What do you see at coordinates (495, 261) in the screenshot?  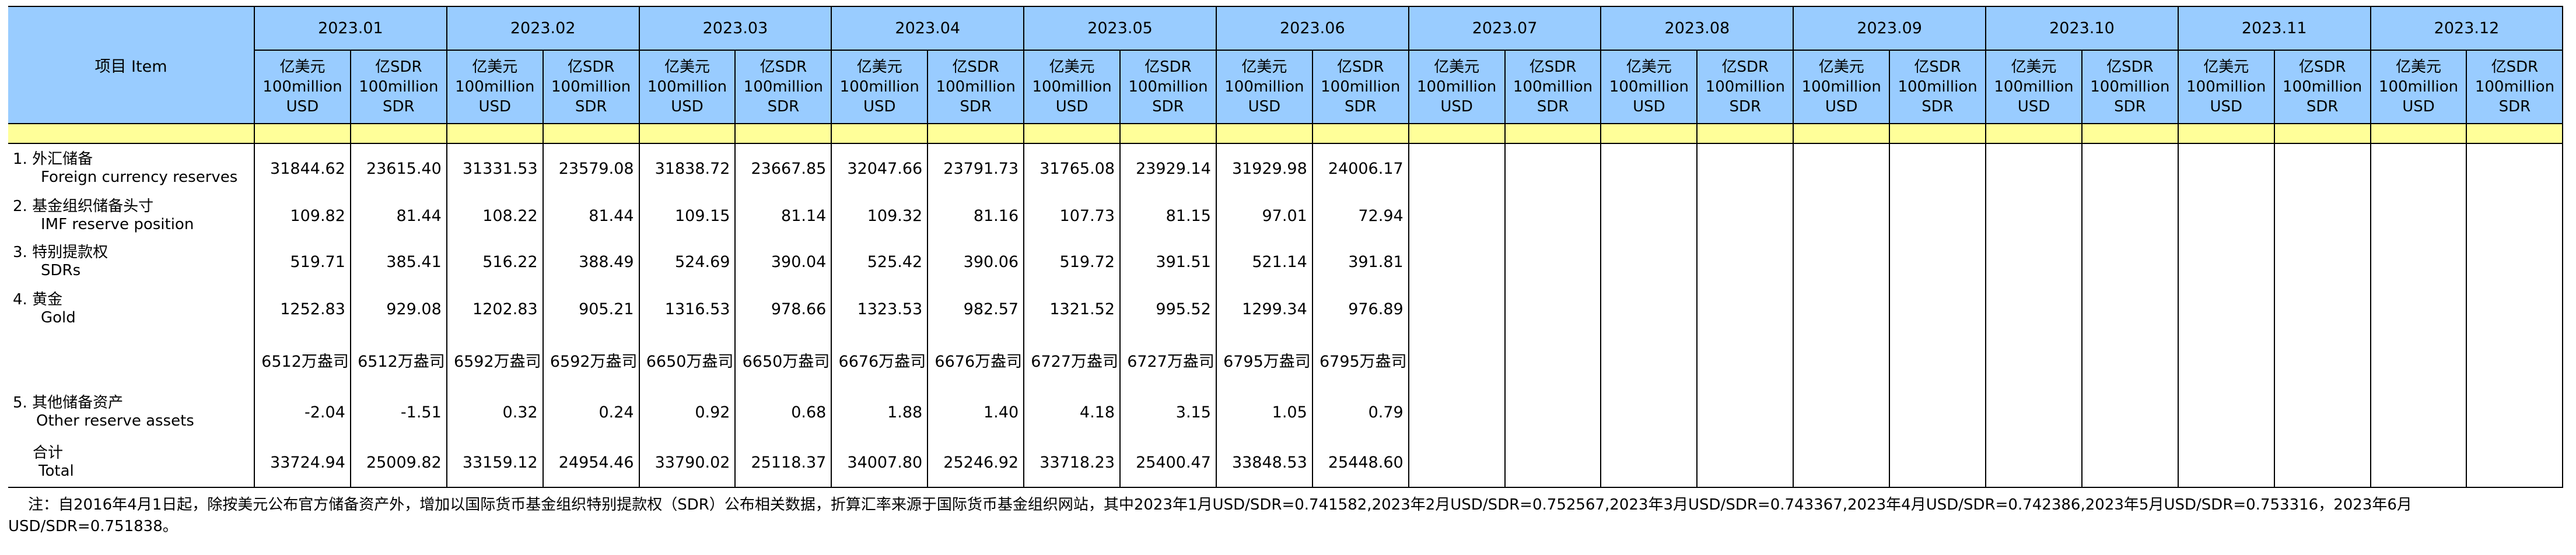 I see `value-cell: 516.22` at bounding box center [495, 261].